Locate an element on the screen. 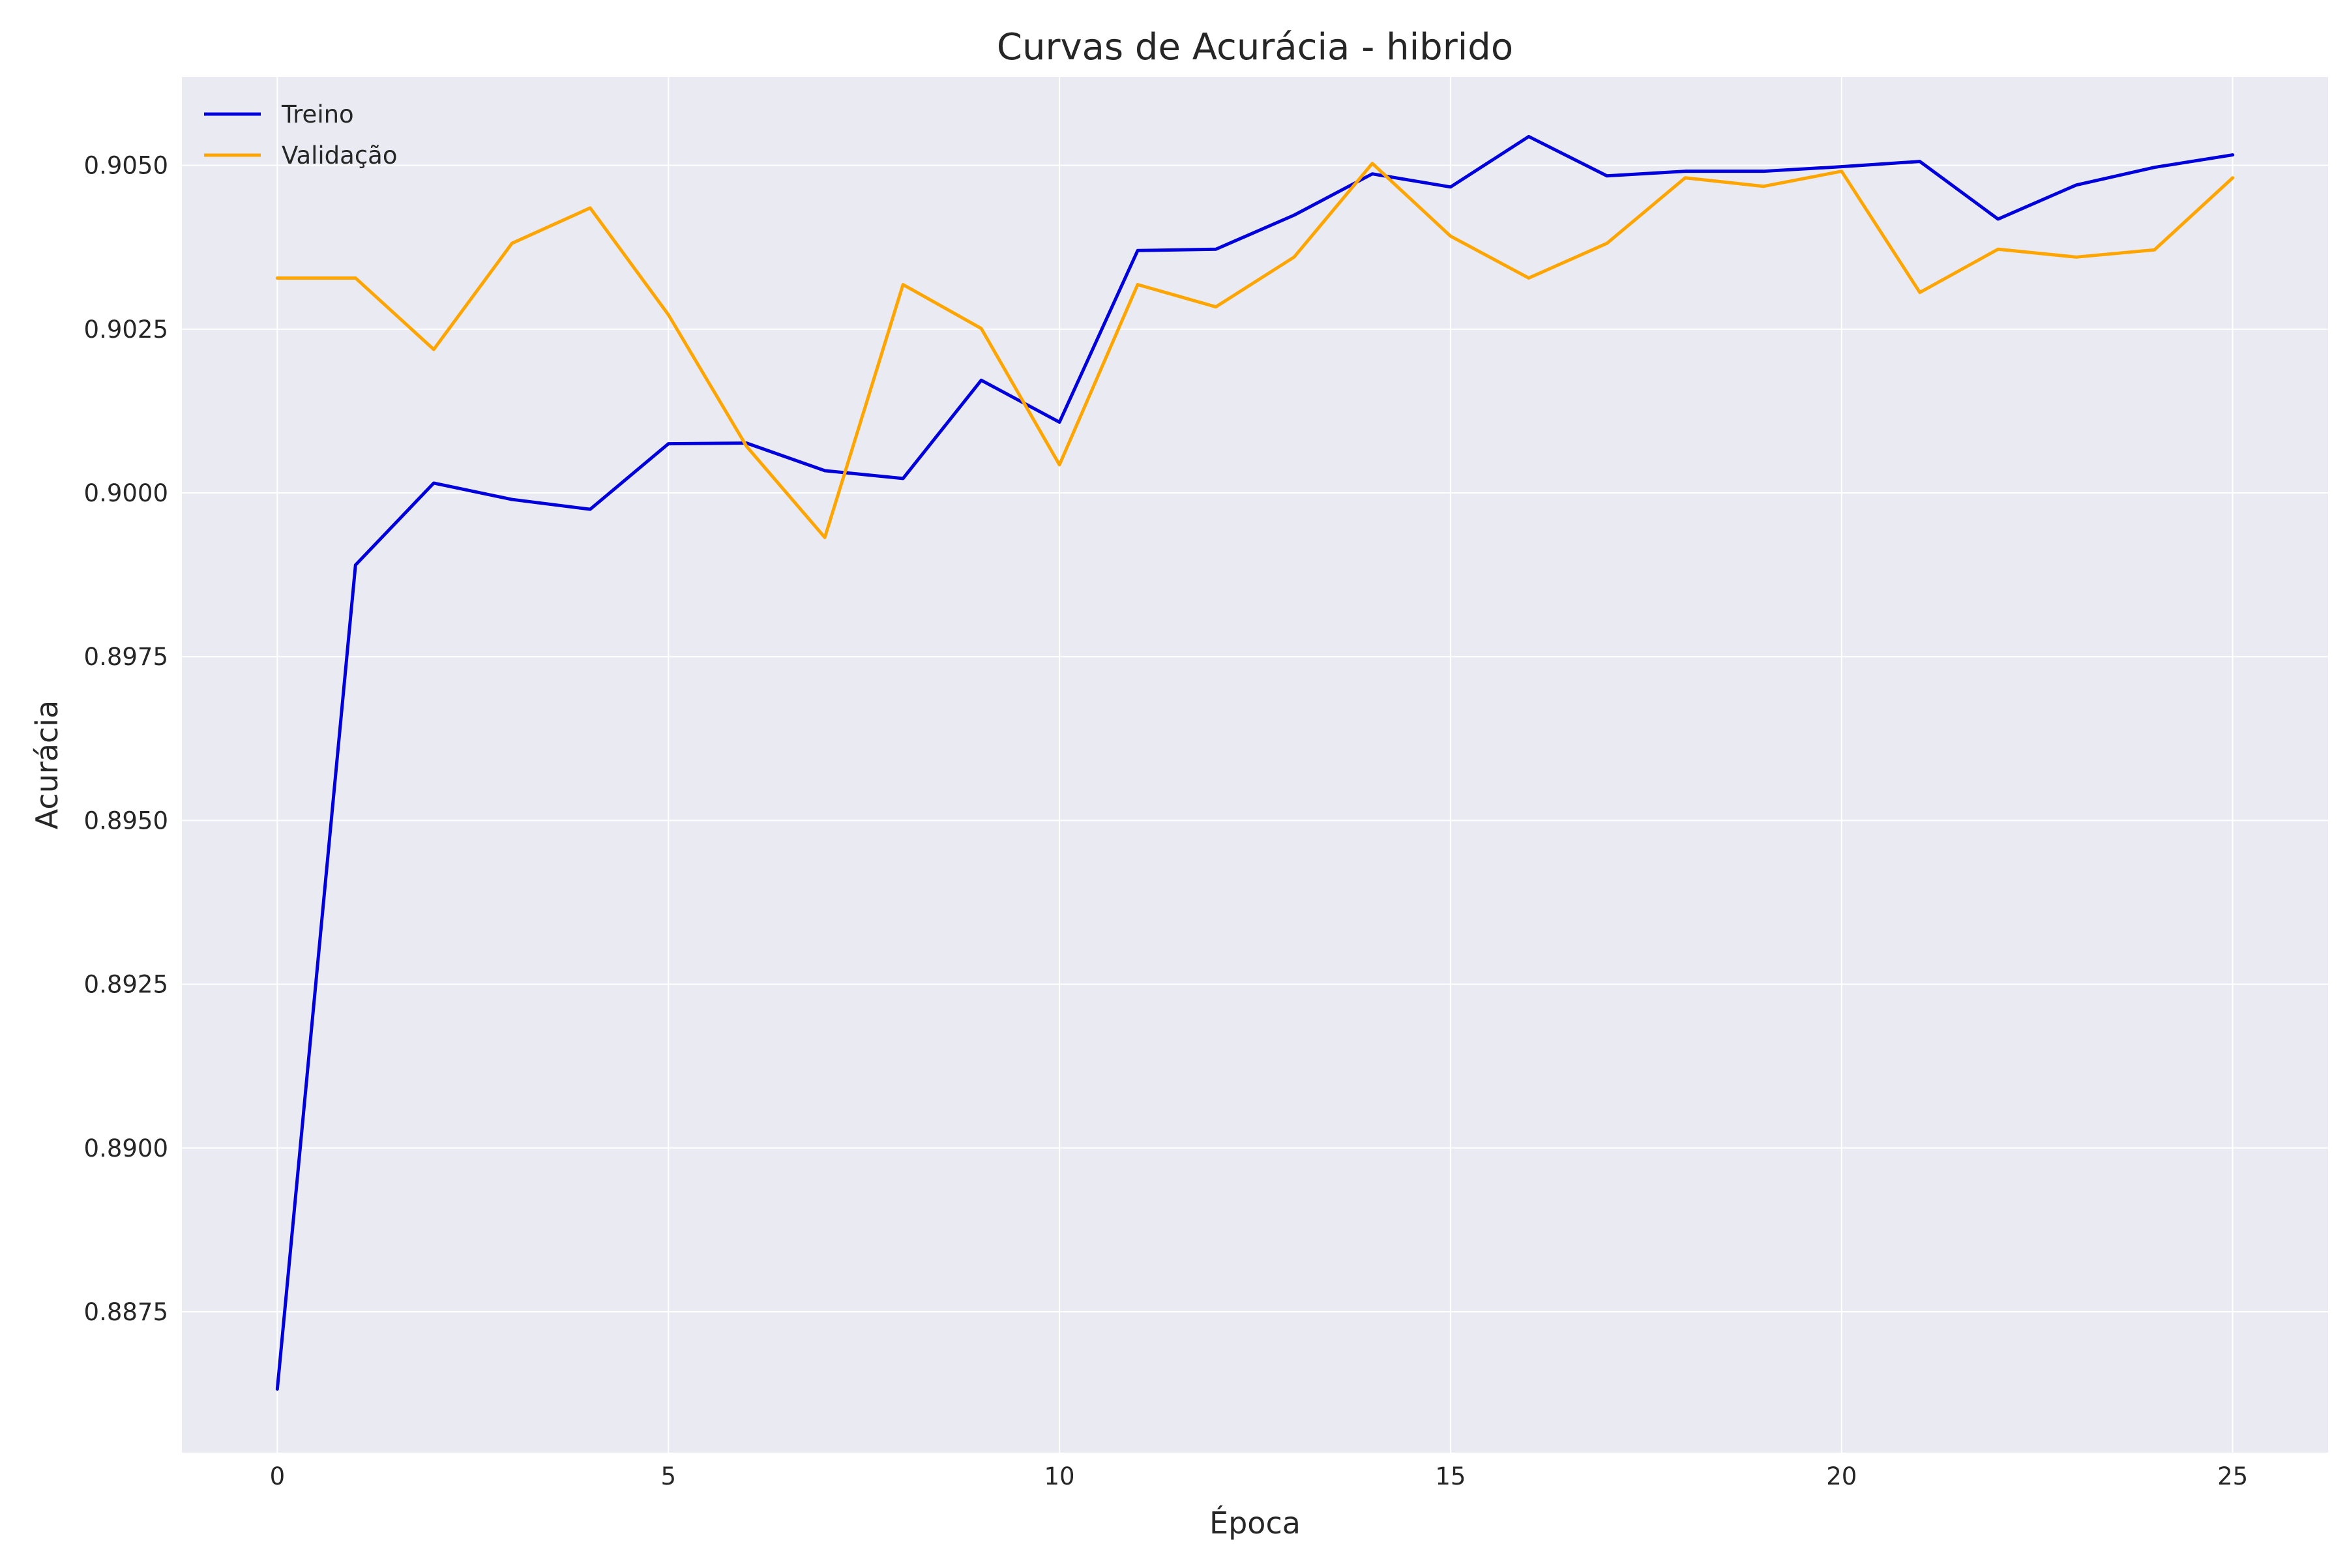  y-tick-label: 0.8975 is located at coordinates (126, 657).